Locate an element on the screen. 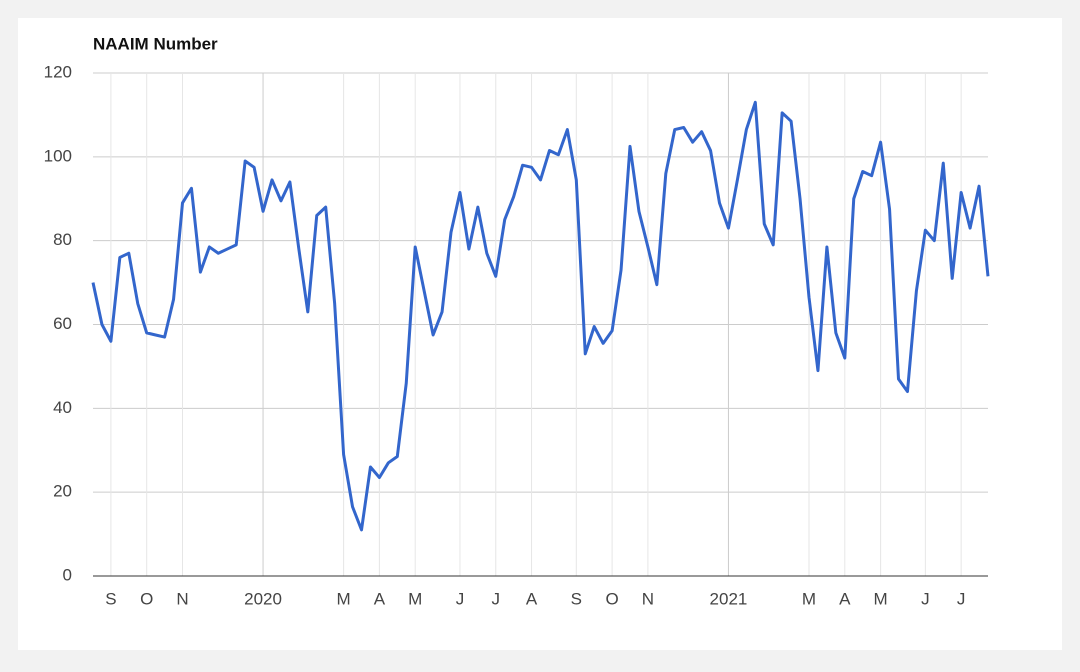 The height and width of the screenshot is (672, 1080). chart-title: NAAIM Number is located at coordinates (155, 43).